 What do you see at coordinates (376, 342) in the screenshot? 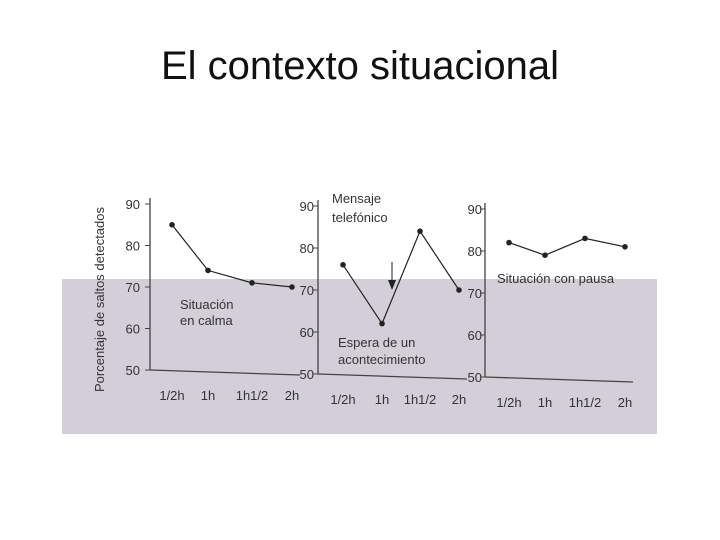
I see `annotation-text: Espera de un` at bounding box center [376, 342].